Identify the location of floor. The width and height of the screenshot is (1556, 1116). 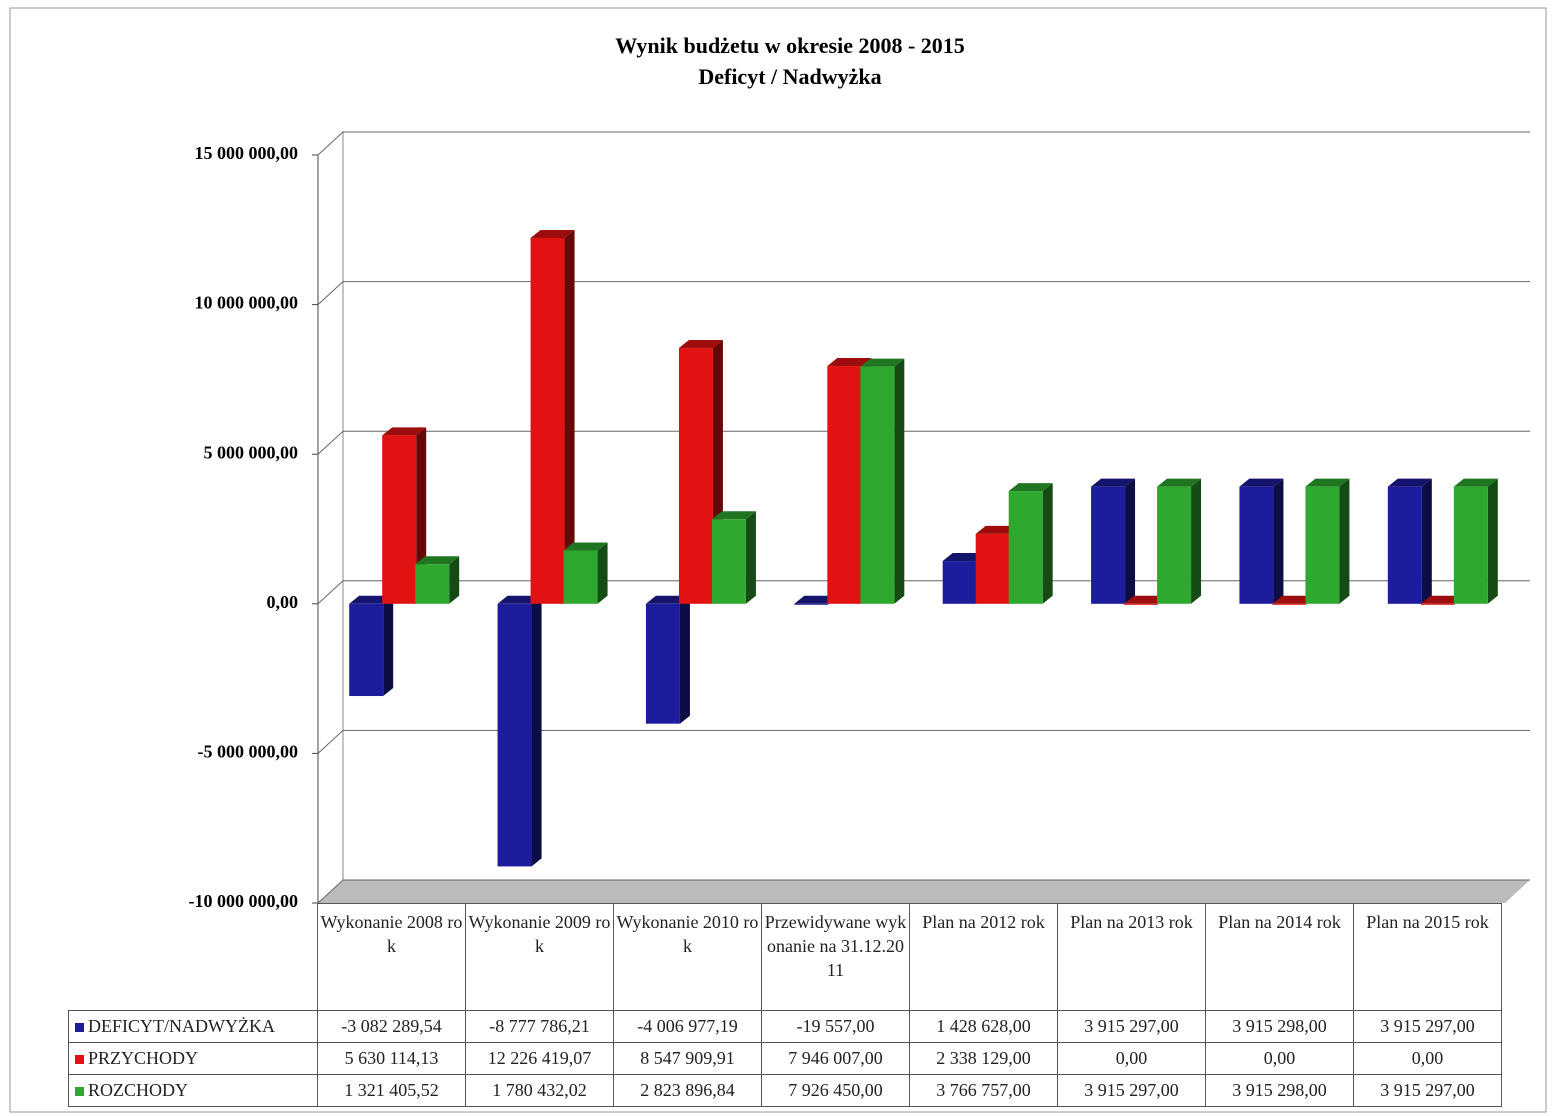
(924, 891).